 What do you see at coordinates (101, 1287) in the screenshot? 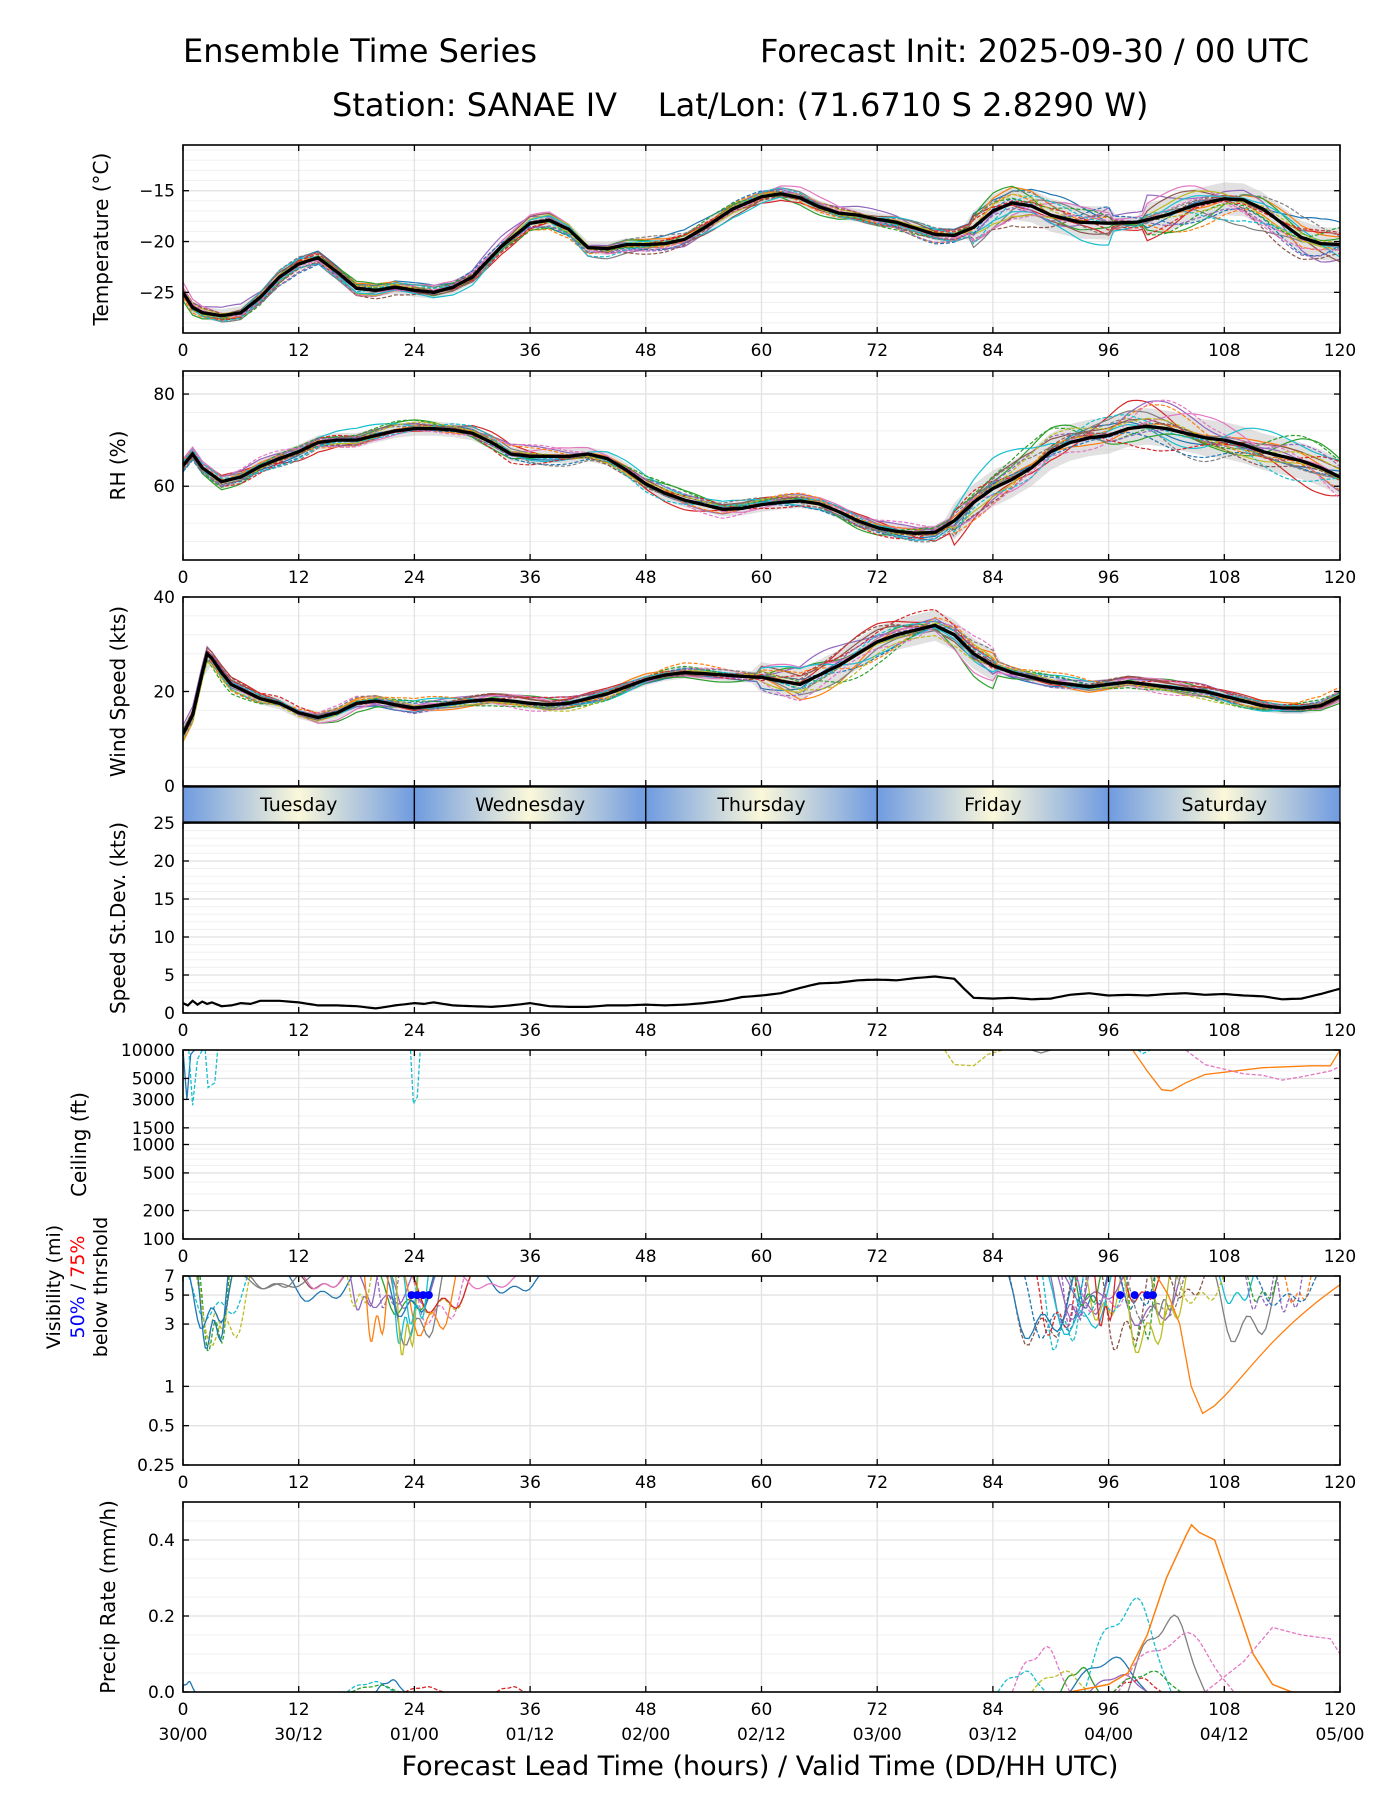
I see `visibility-below-label: below thrshold` at bounding box center [101, 1287].